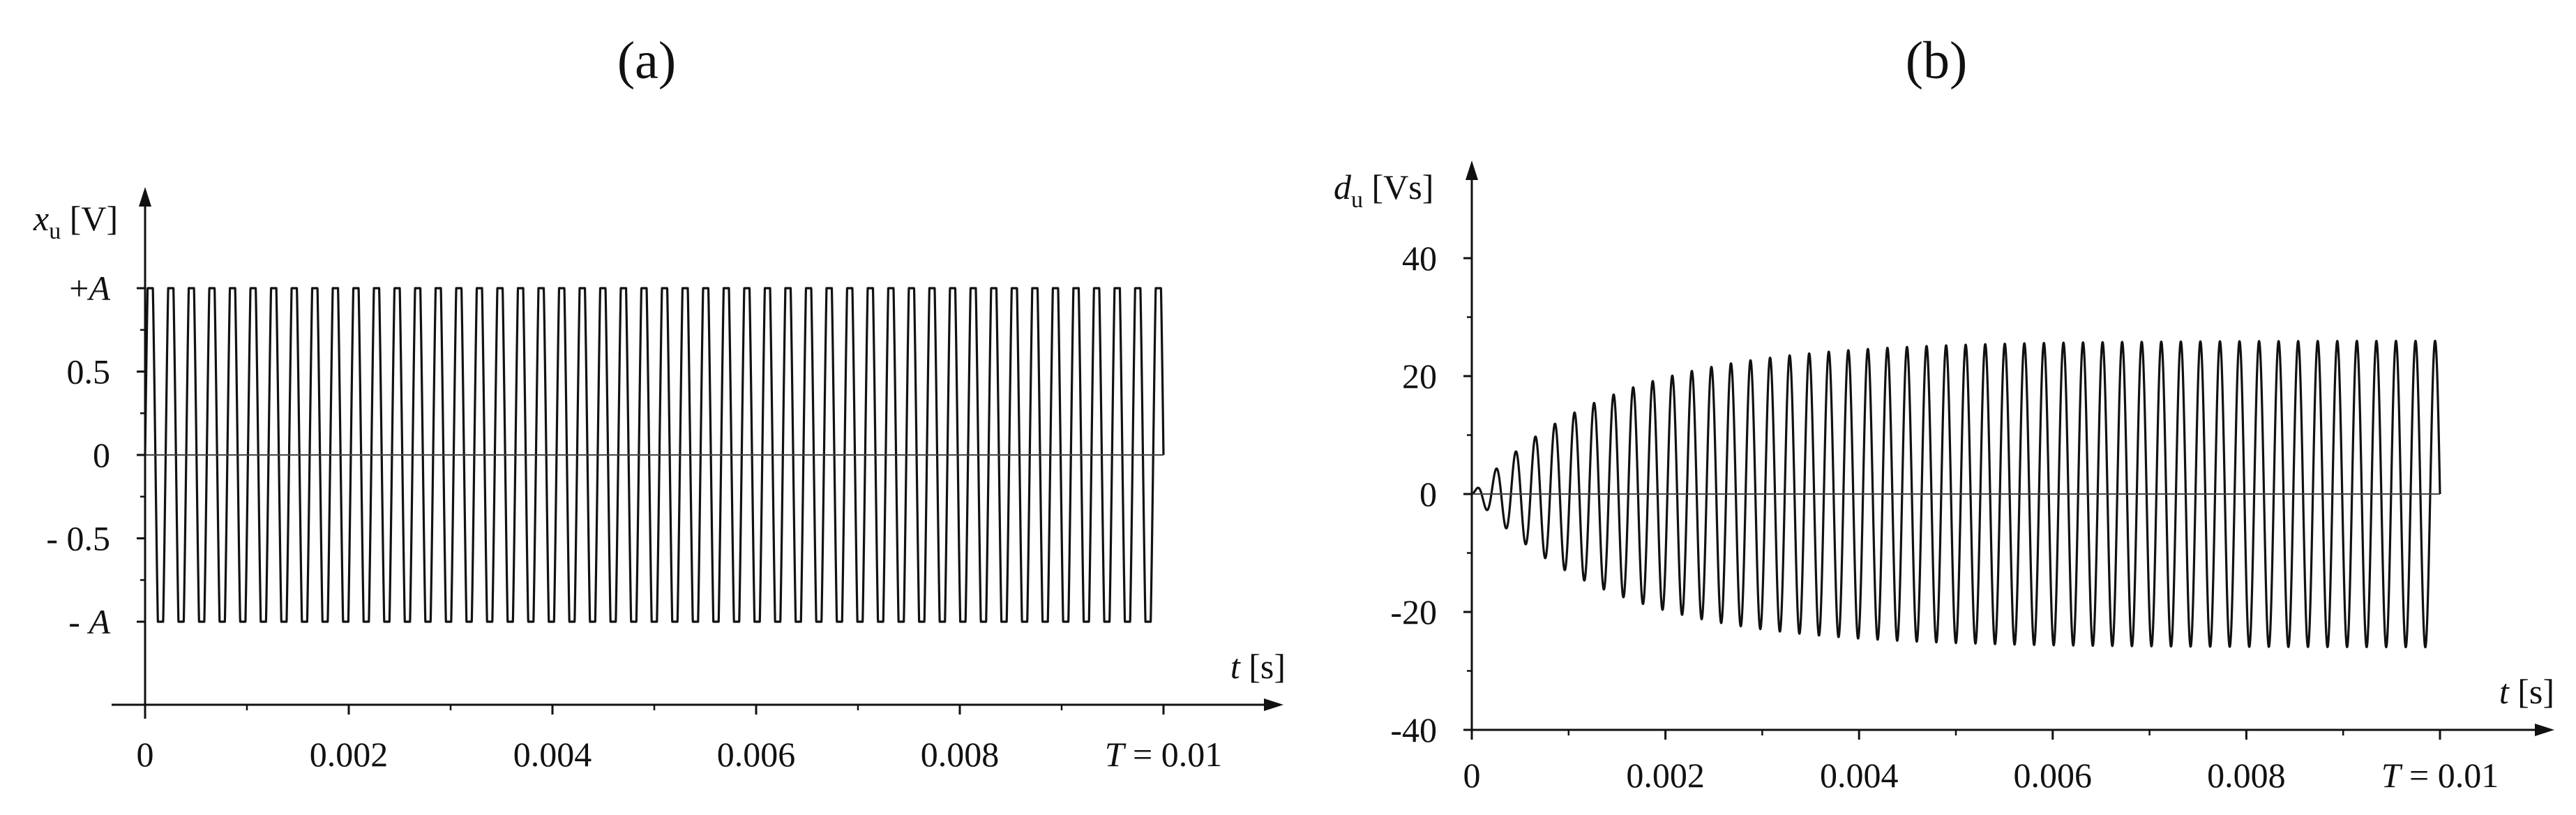 The height and width of the screenshot is (815, 2576). What do you see at coordinates (1164, 755) in the screenshot?
I see `panel-a-x-tick-label: T = 0.01` at bounding box center [1164, 755].